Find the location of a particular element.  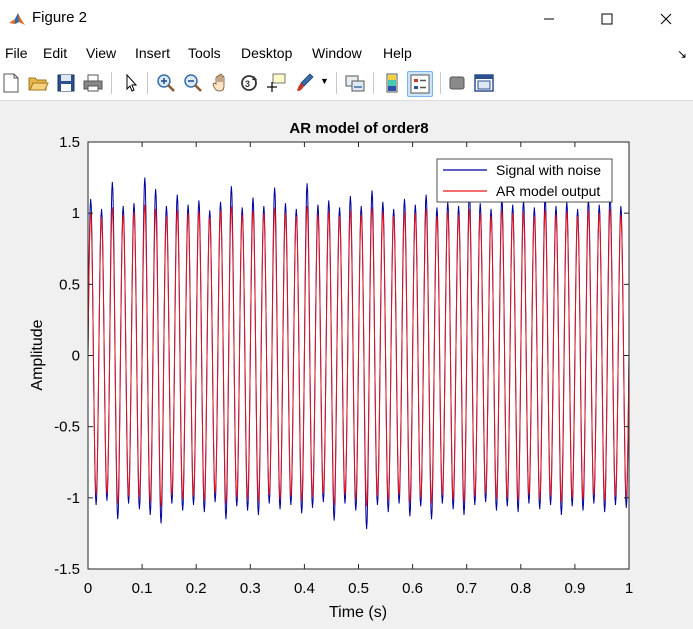

window-title: Figure 2 is located at coordinates (60, 17).